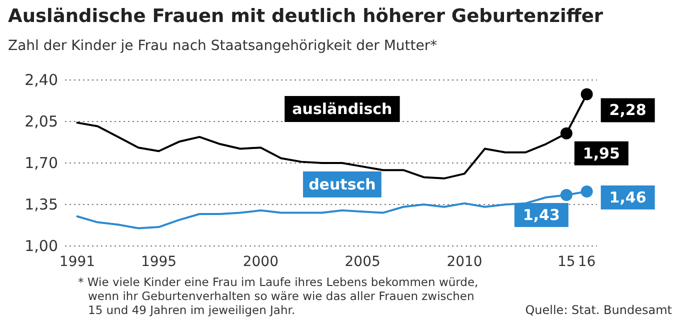 Image resolution: width=680 pixels, height=325 pixels. I want to click on x-tick-label: 16, so click(587, 262).